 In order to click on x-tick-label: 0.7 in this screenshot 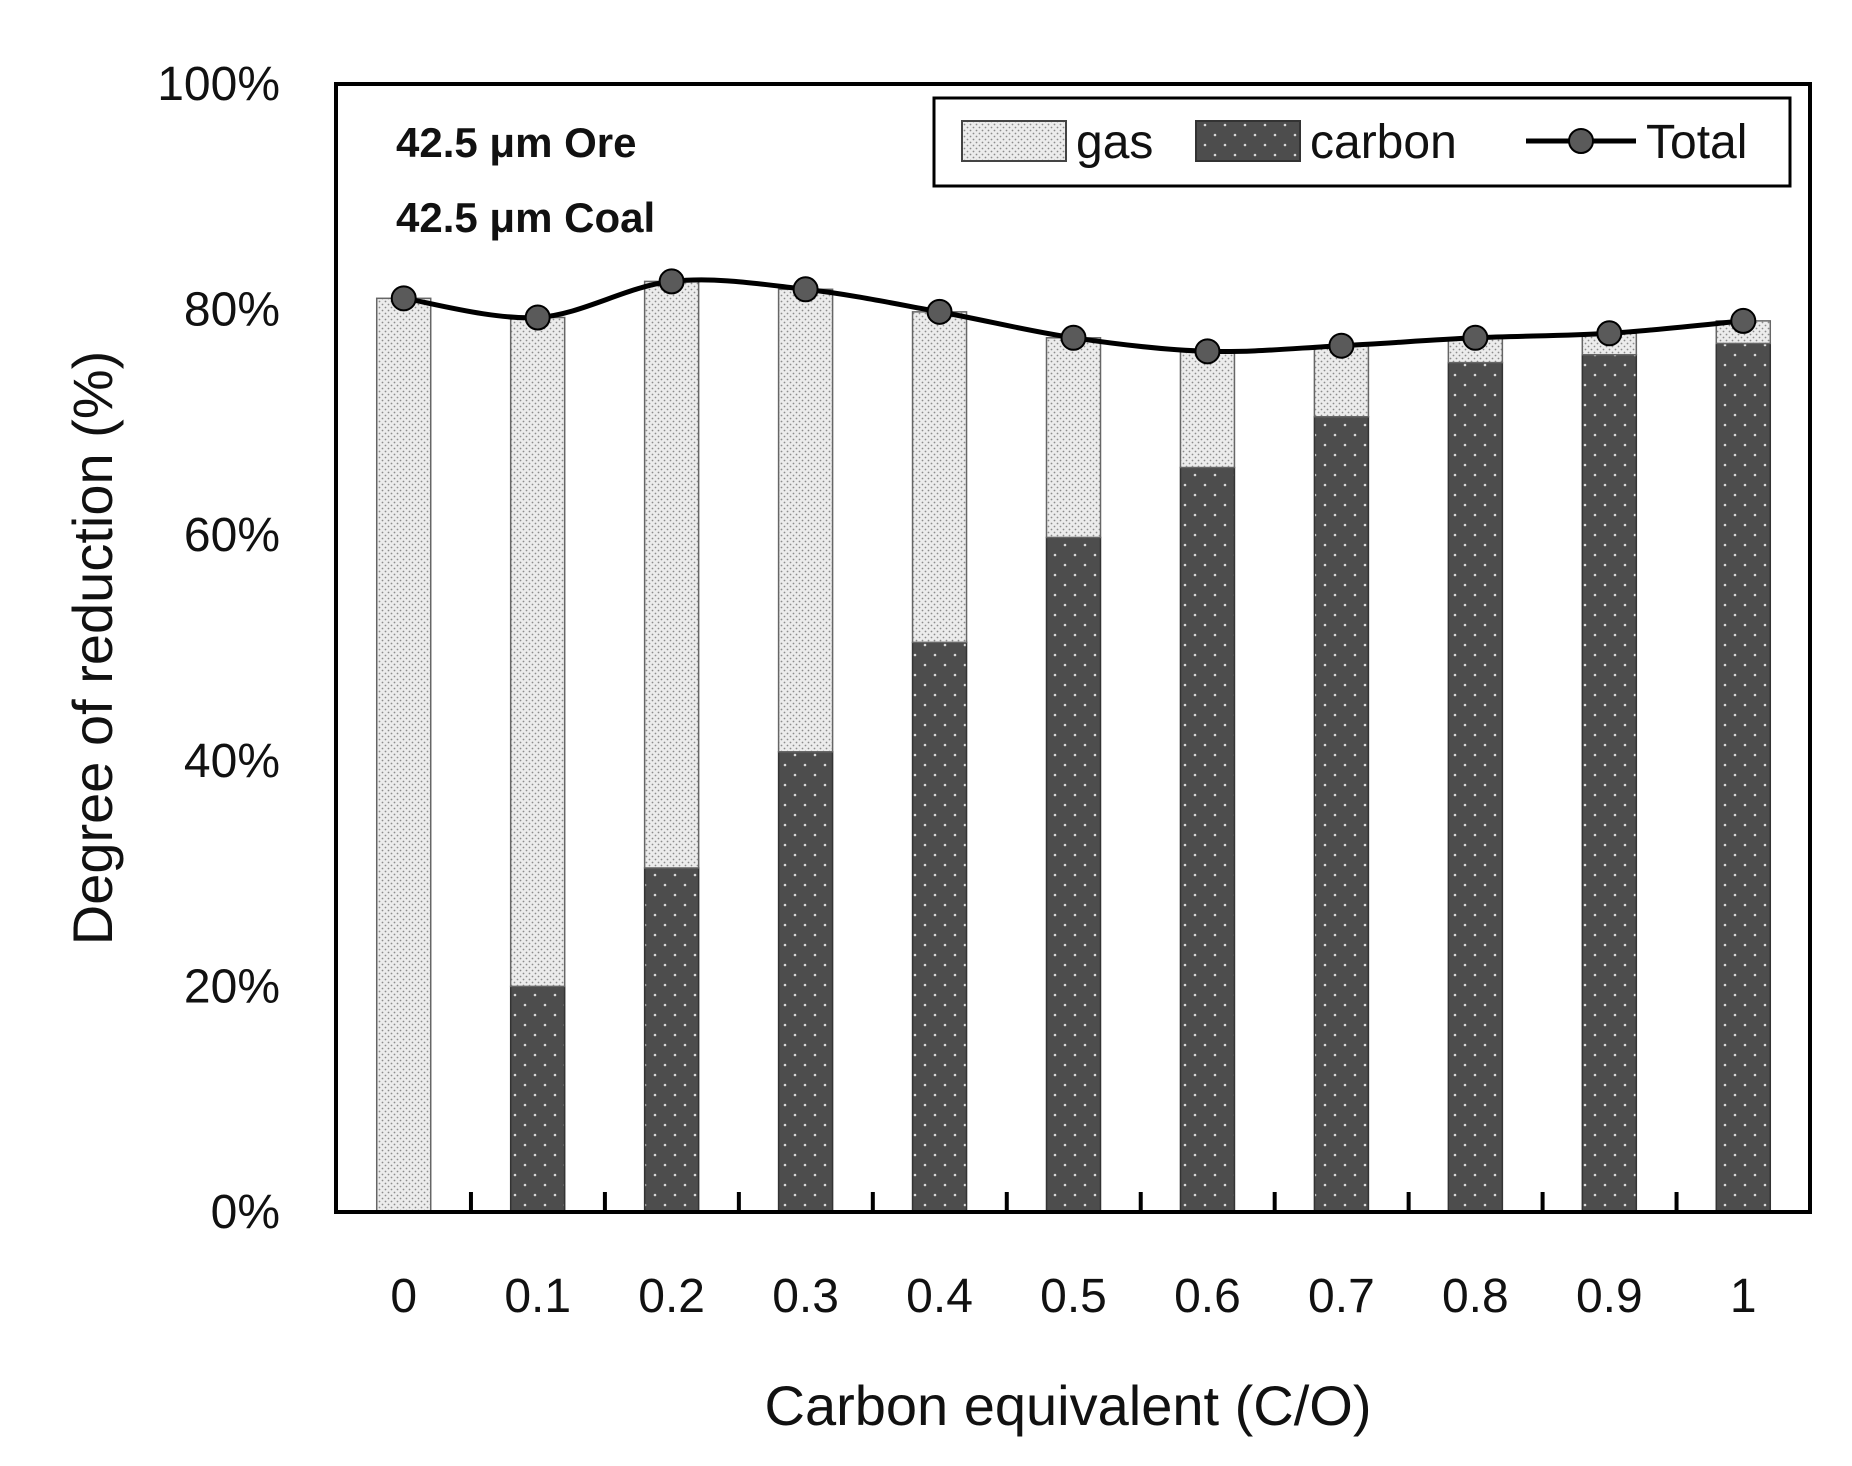, I will do `click(1341, 1296)`.